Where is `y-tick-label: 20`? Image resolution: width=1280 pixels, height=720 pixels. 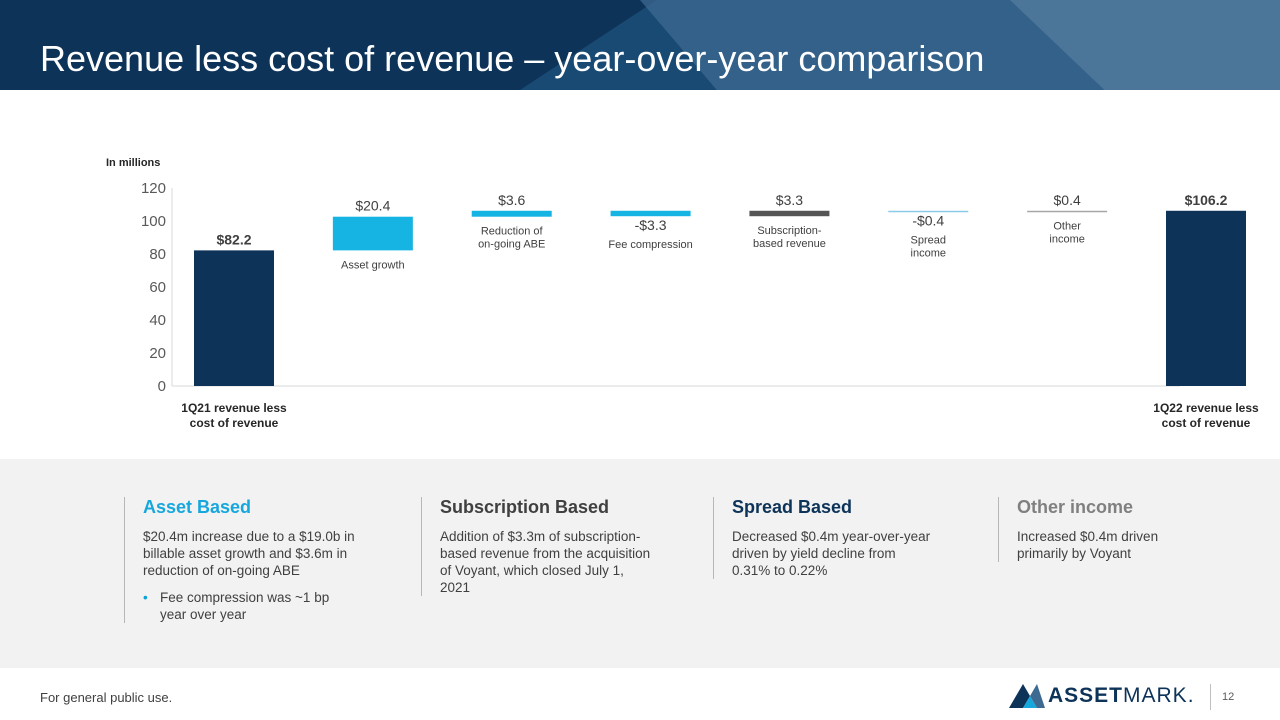 y-tick-label: 20 is located at coordinates (157, 353).